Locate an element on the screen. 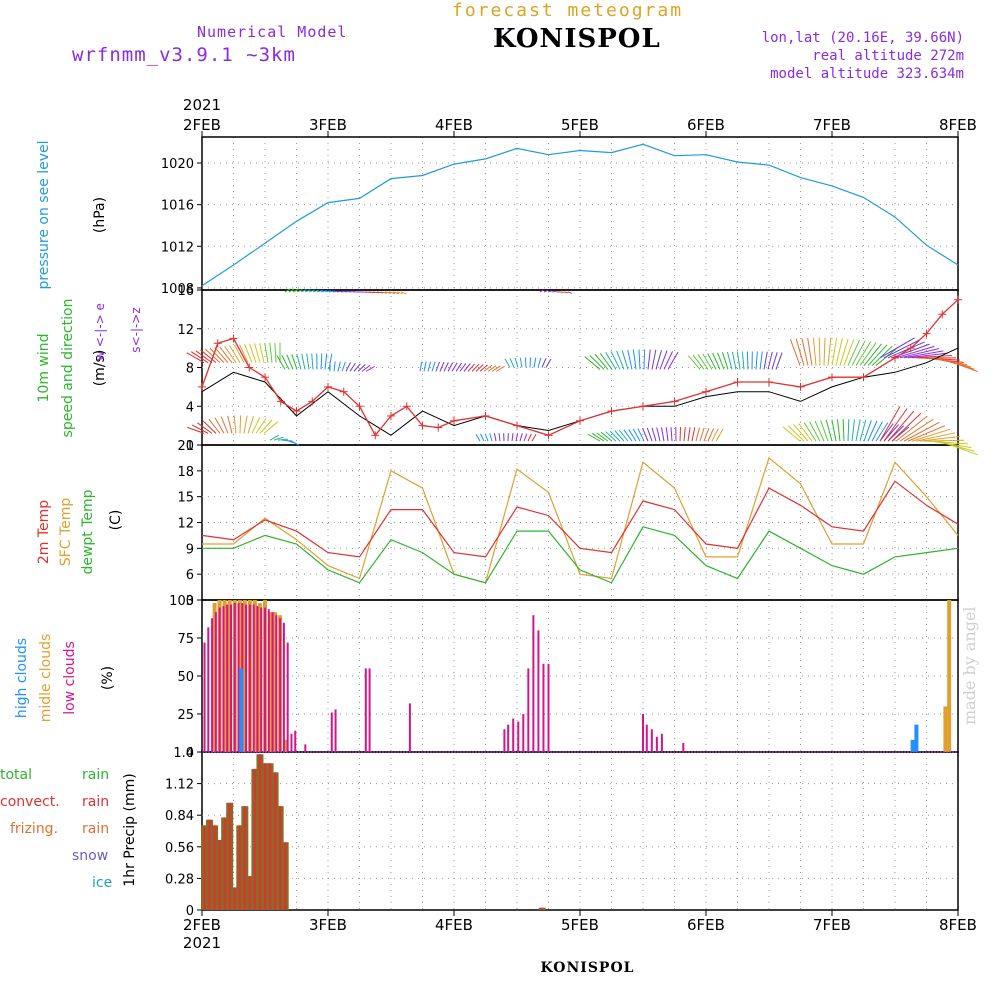  pressure-axis-title: pressure on see level is located at coordinates (44, 214).